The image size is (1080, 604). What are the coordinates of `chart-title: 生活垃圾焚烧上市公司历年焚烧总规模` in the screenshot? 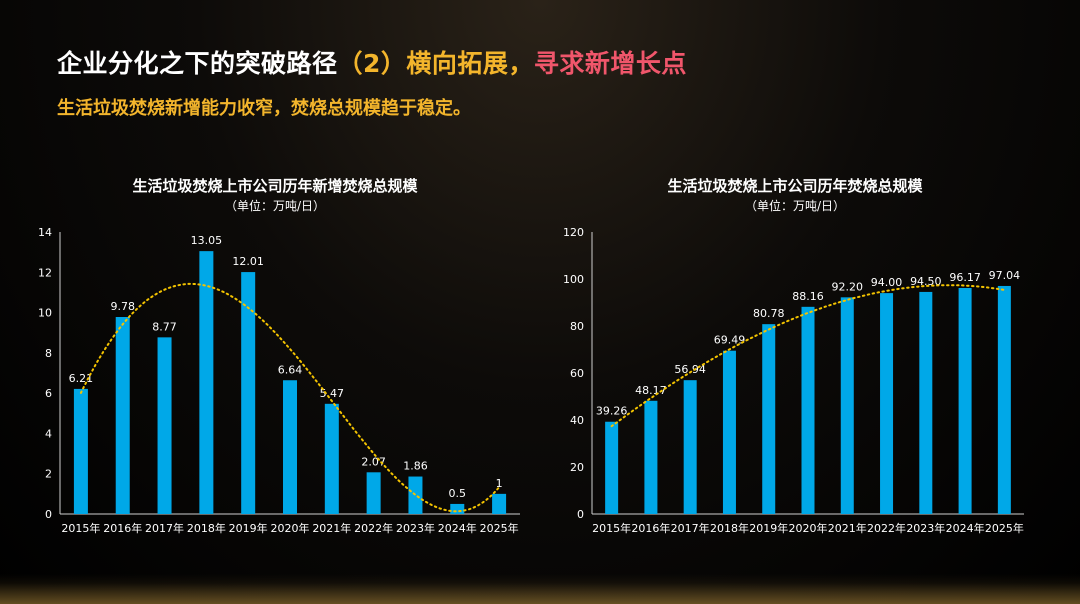 It's located at (795, 186).